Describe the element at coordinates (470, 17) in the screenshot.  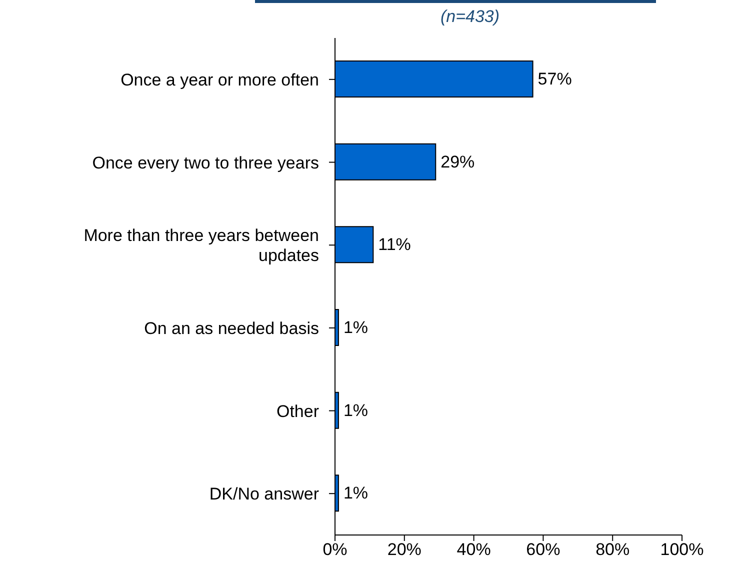
I see `chart-subtitle: (n=433)` at that location.